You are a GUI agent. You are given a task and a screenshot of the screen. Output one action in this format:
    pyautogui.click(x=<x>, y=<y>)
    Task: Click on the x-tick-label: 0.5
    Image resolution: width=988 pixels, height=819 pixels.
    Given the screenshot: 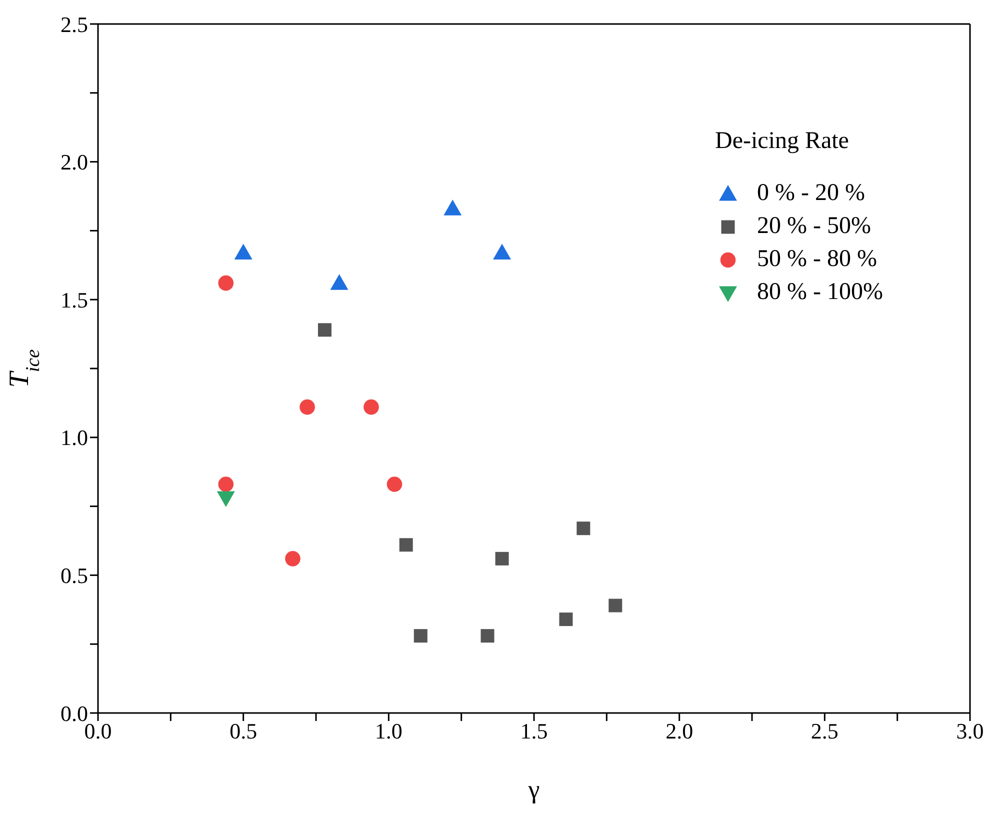 What is the action you would take?
    pyautogui.click(x=244, y=731)
    